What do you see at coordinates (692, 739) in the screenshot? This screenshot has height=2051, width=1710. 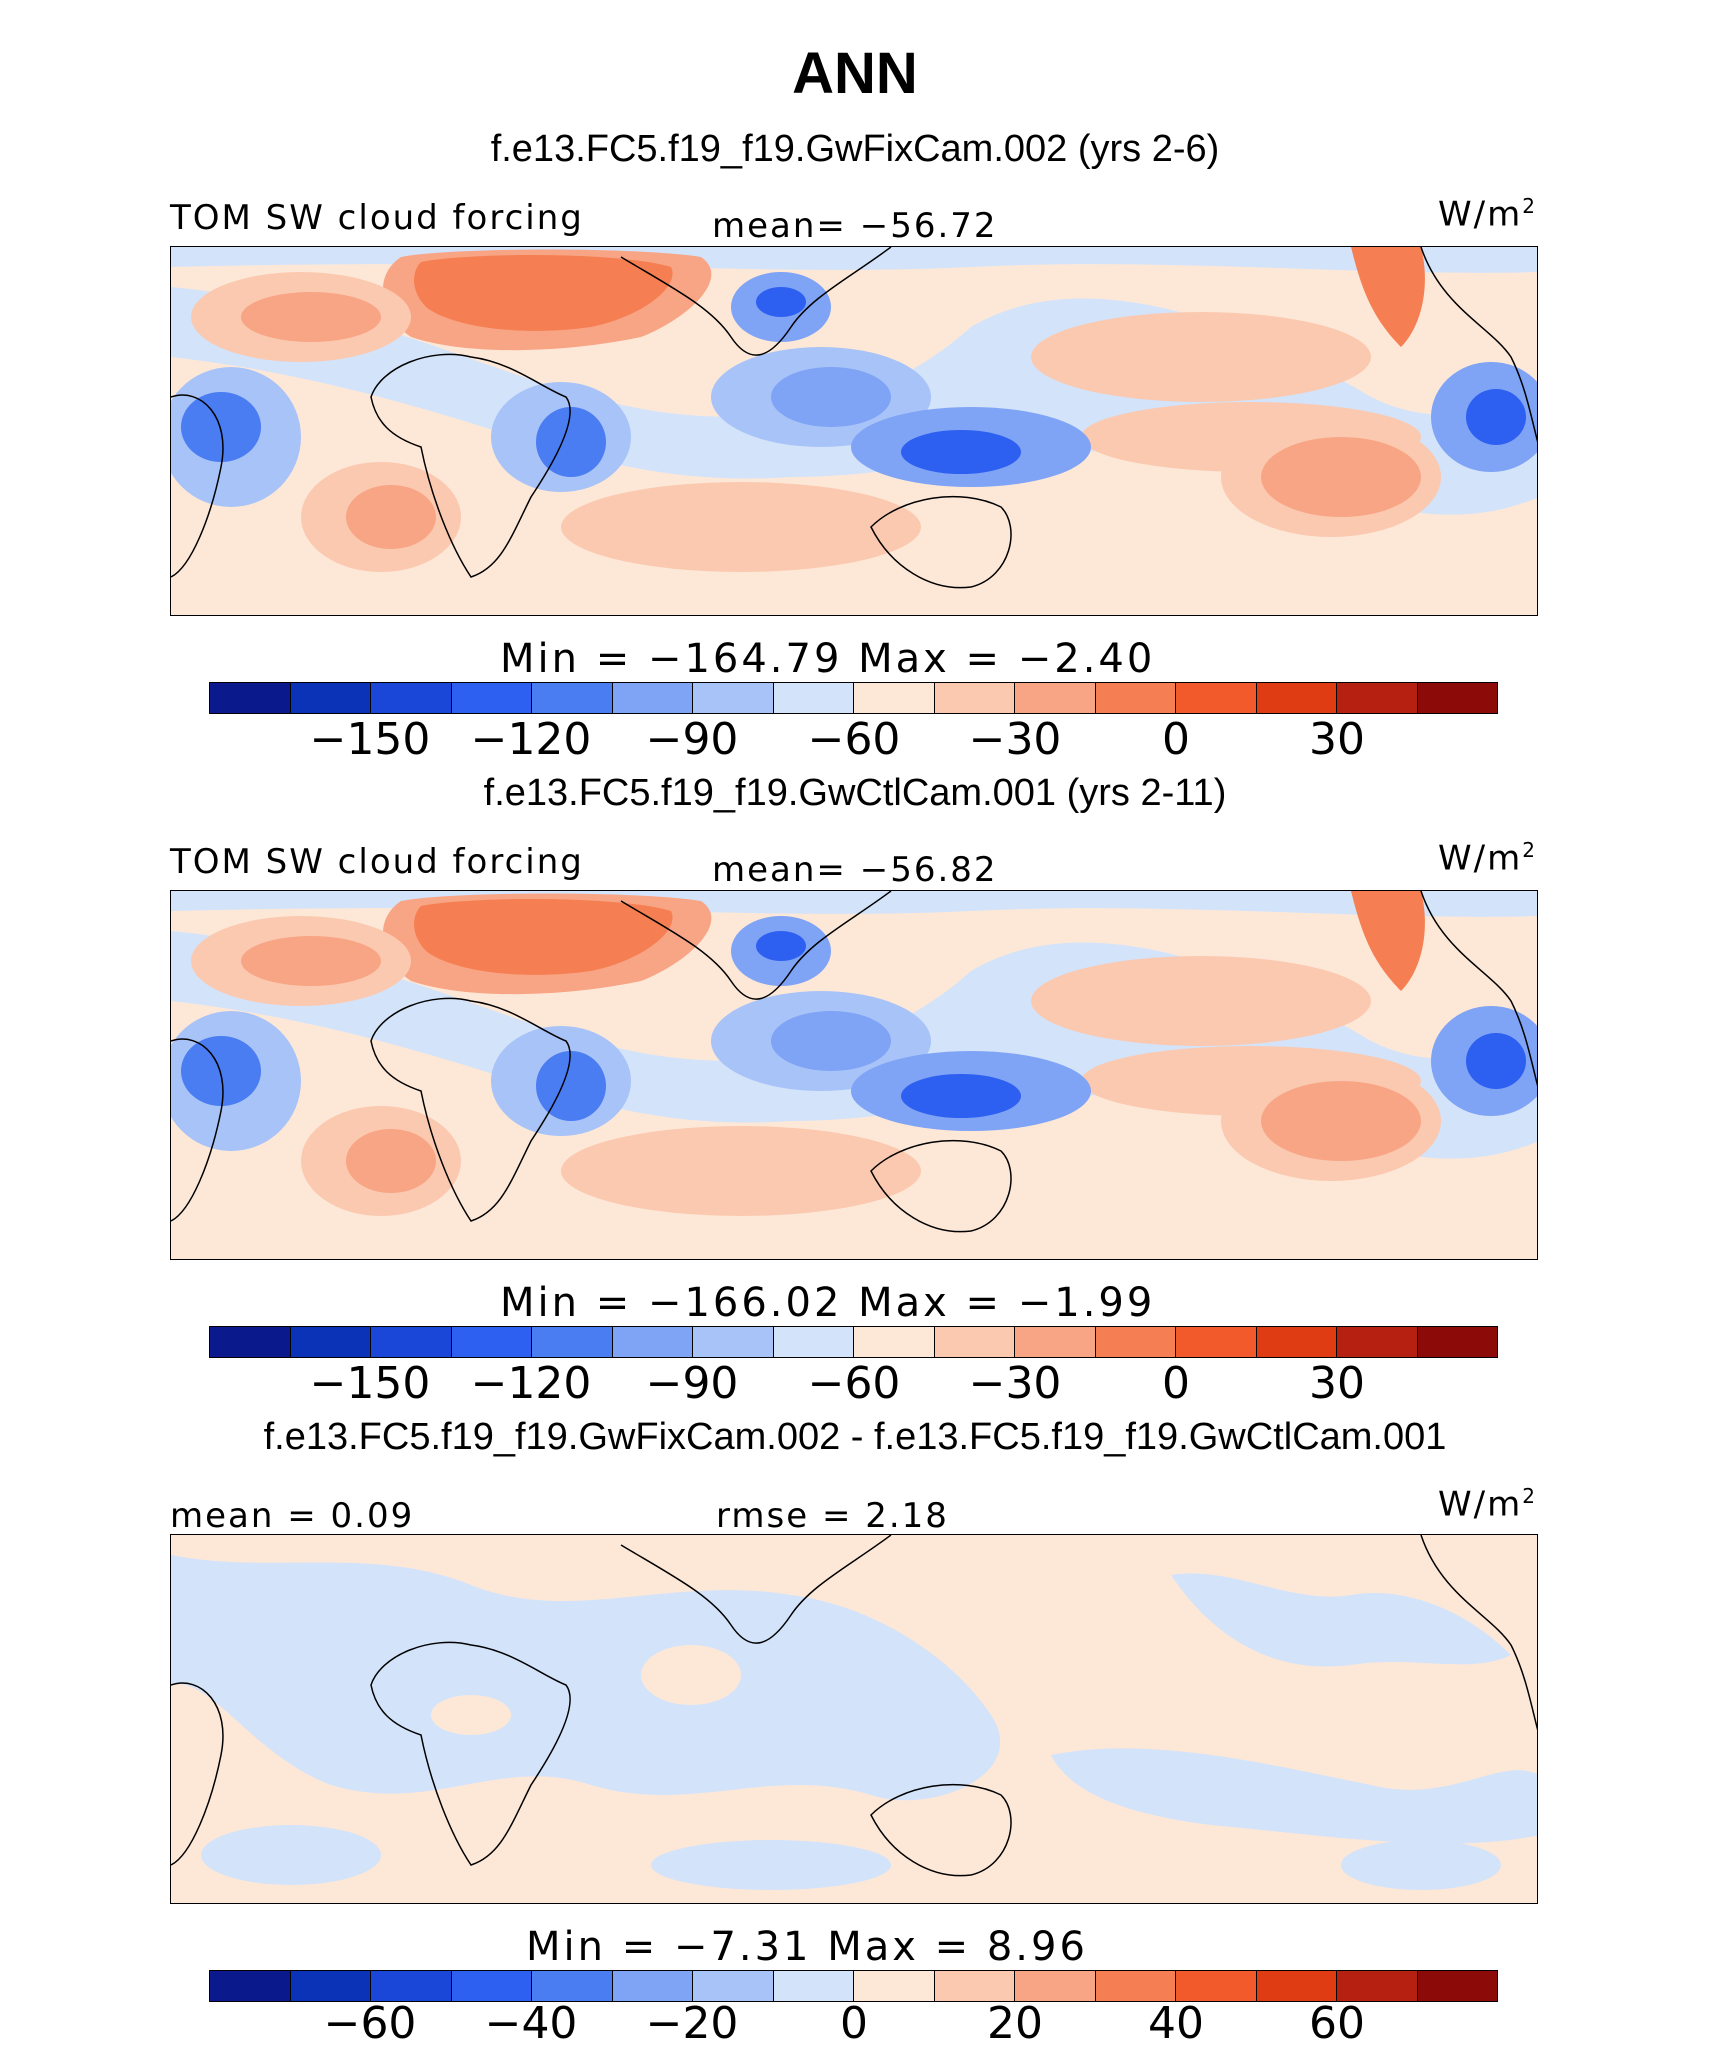 I see `panel-1-tick: −90` at bounding box center [692, 739].